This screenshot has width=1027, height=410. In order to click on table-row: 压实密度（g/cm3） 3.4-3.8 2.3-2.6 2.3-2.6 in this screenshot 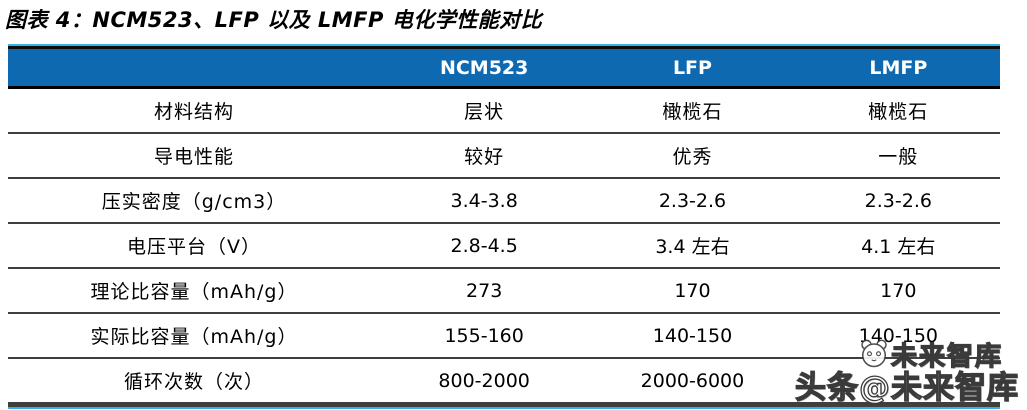, I will do `click(504, 201)`.